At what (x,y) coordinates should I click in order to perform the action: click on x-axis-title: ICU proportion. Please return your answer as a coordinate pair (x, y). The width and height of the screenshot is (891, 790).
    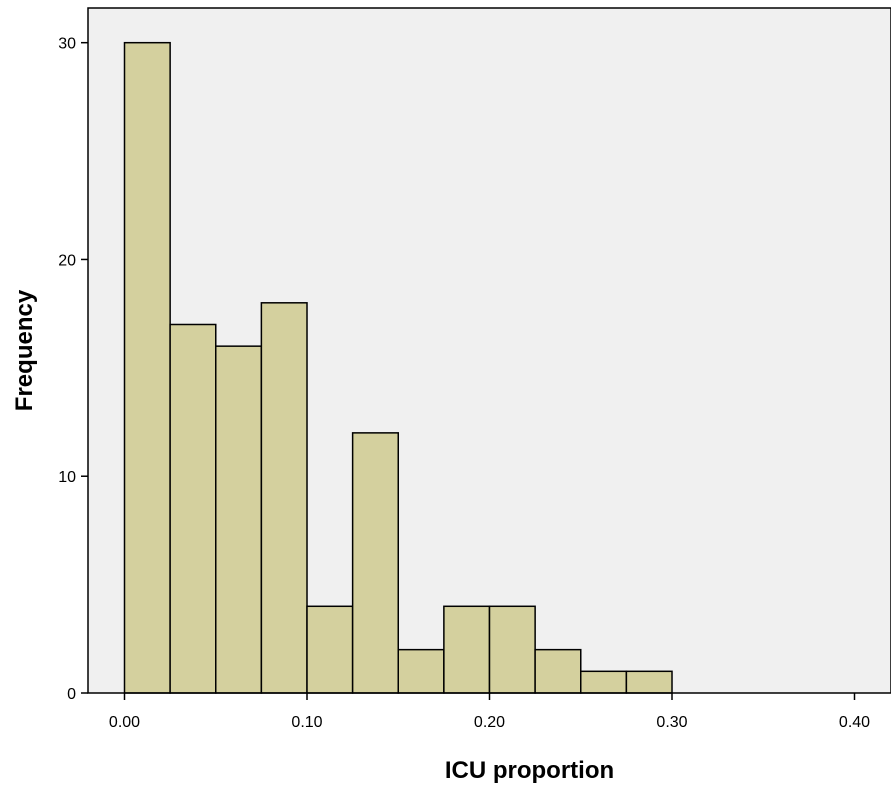
    Looking at the image, I should click on (529, 770).